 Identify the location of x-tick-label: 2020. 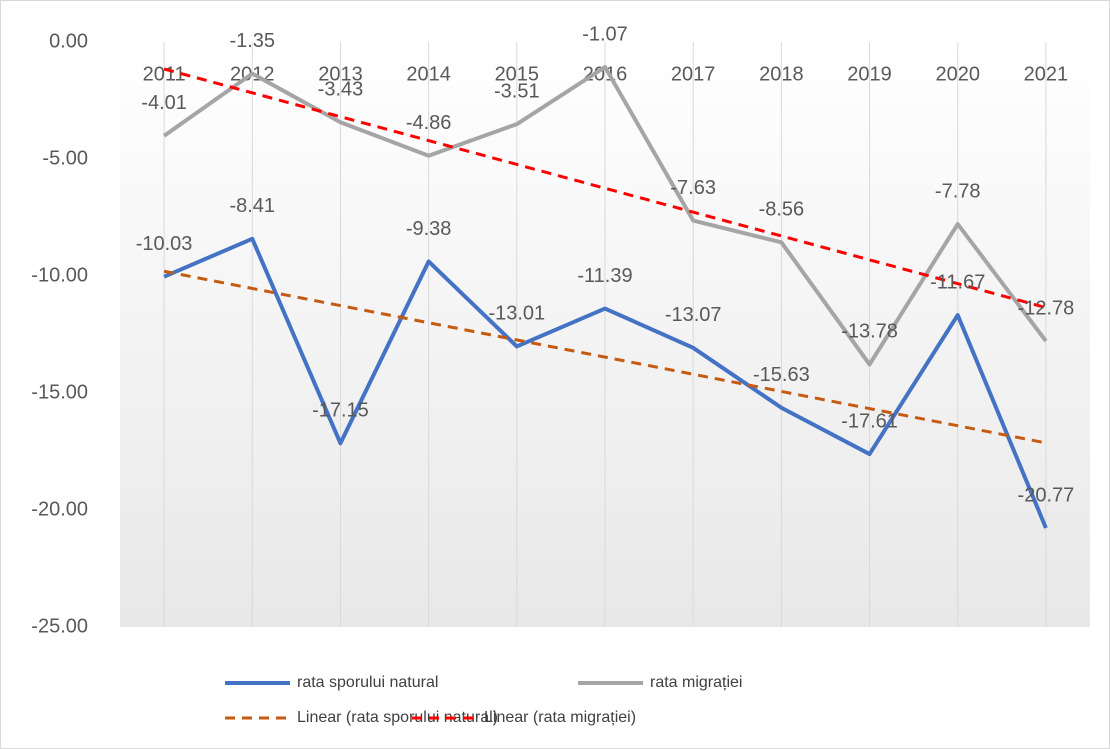
(957, 74).